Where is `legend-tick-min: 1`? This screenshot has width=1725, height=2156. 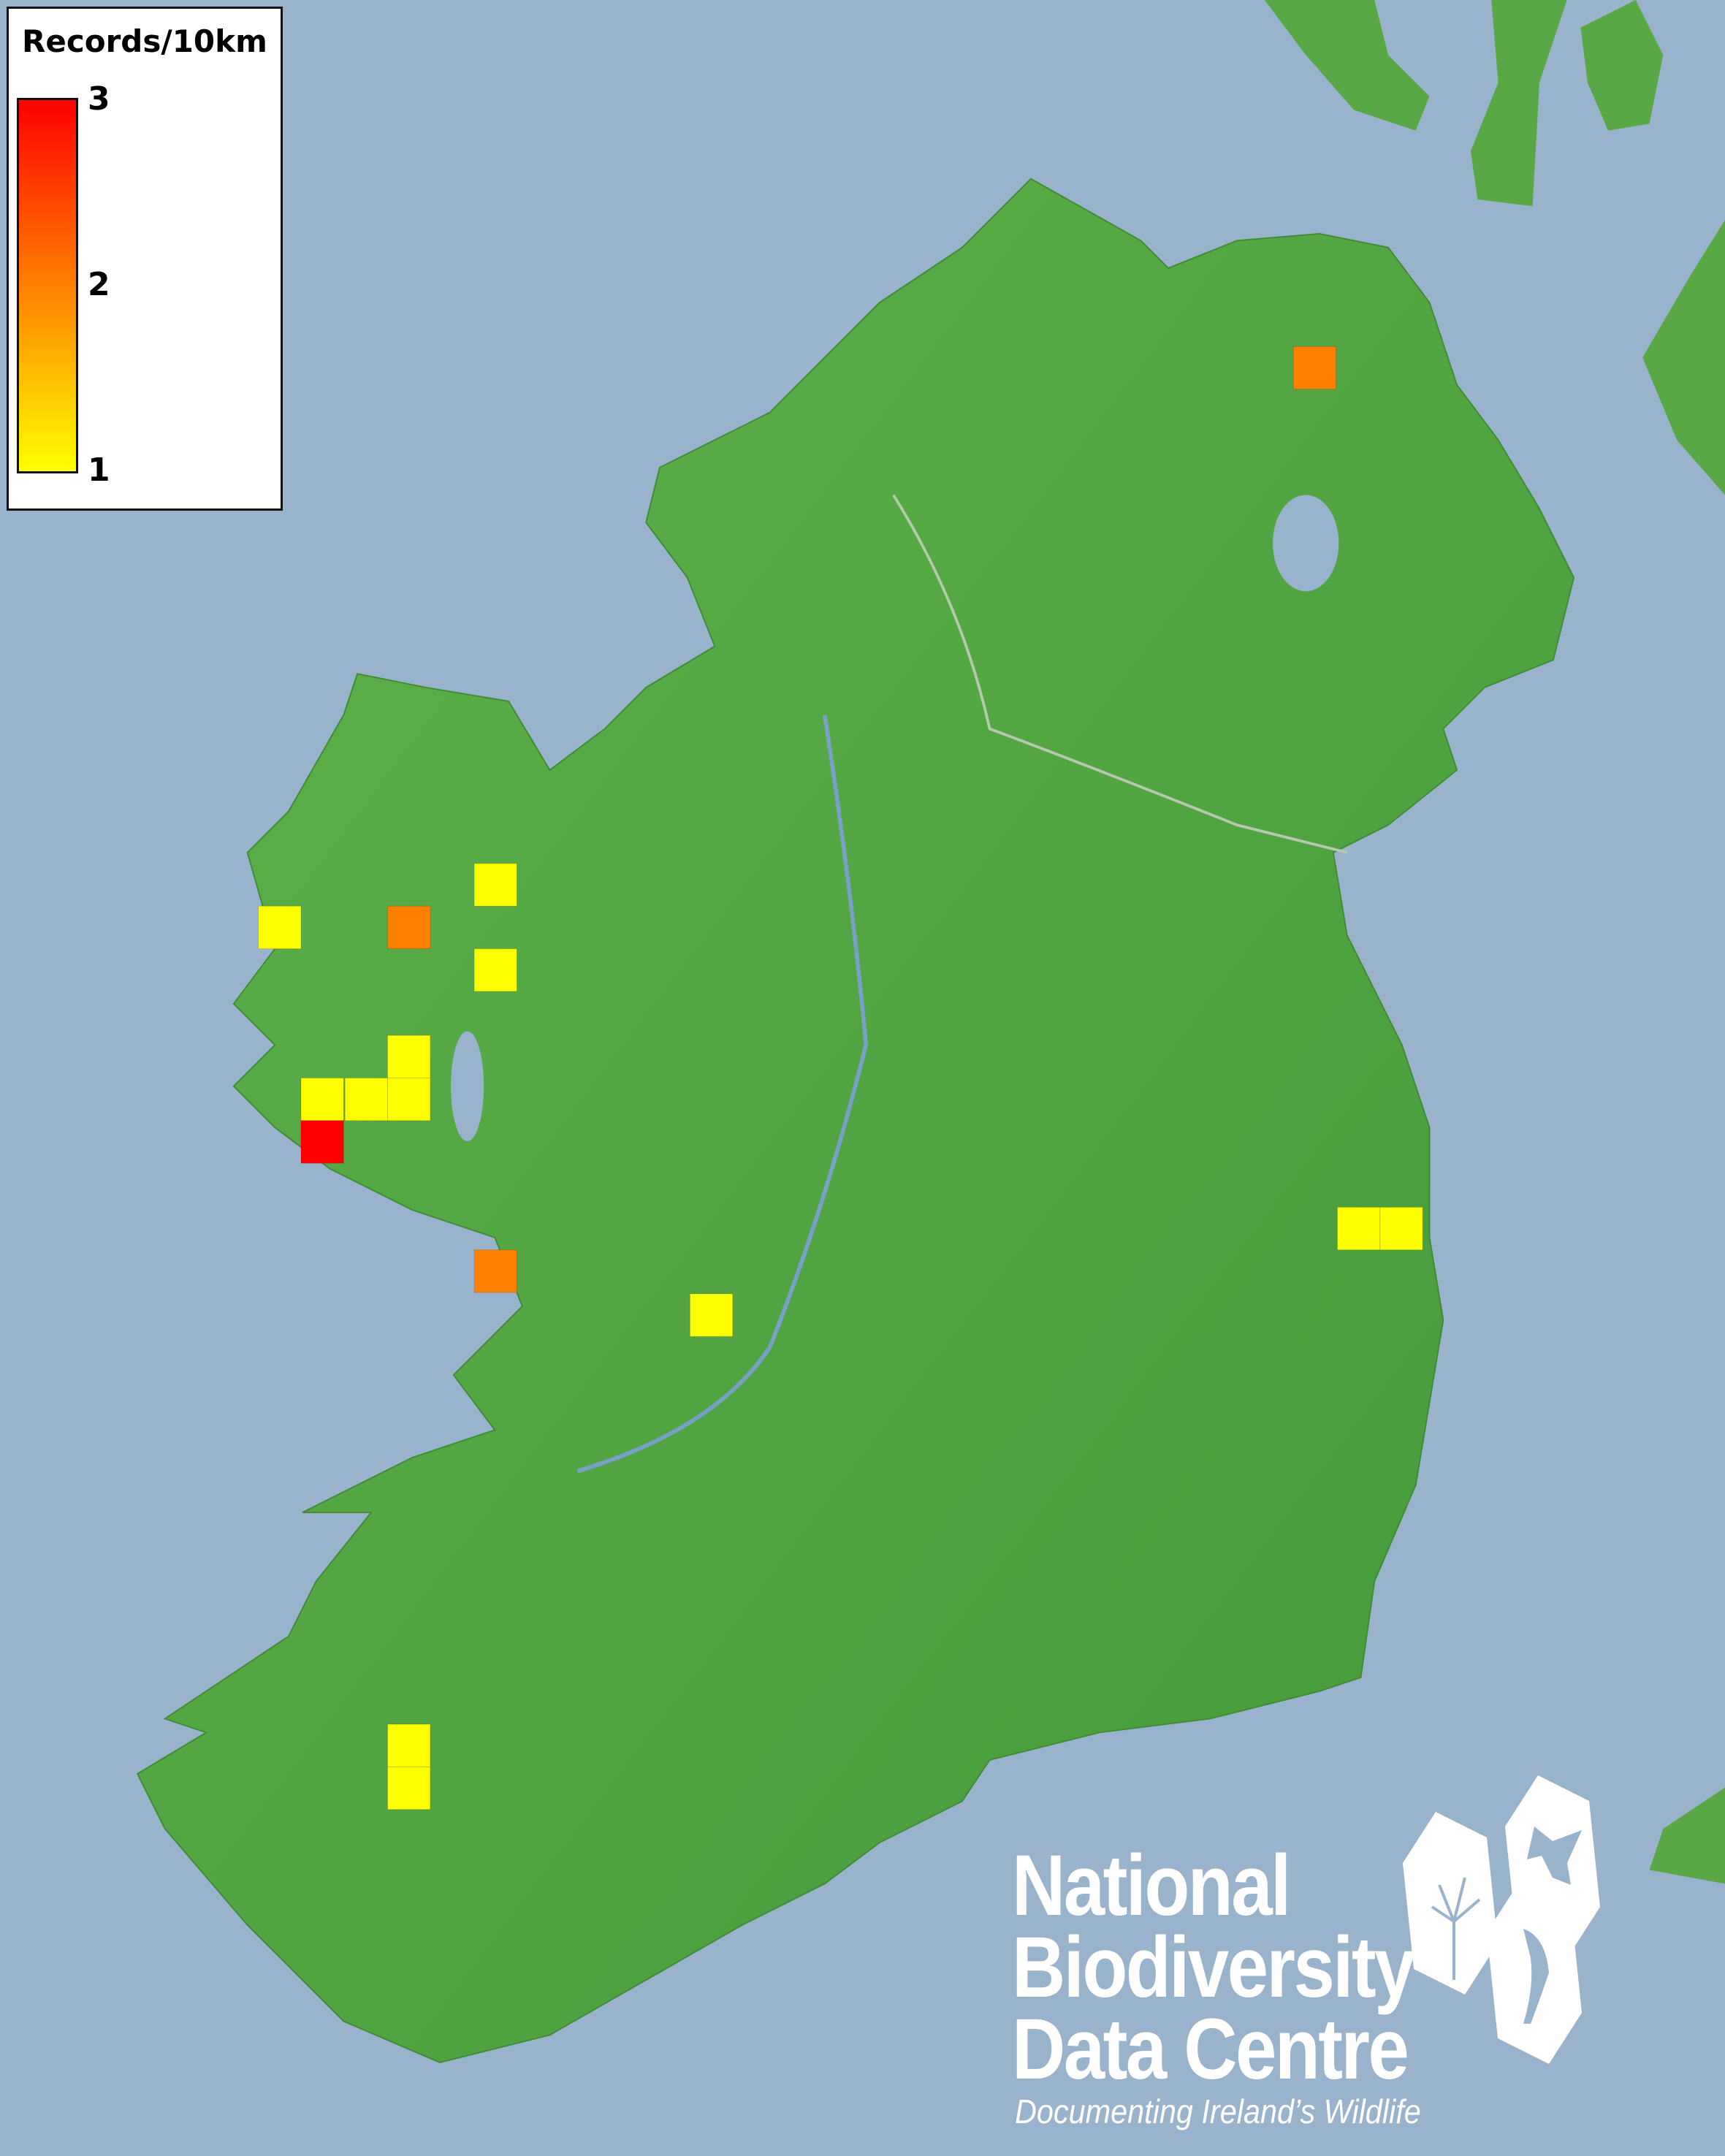
legend-tick-min: 1 is located at coordinates (99, 471).